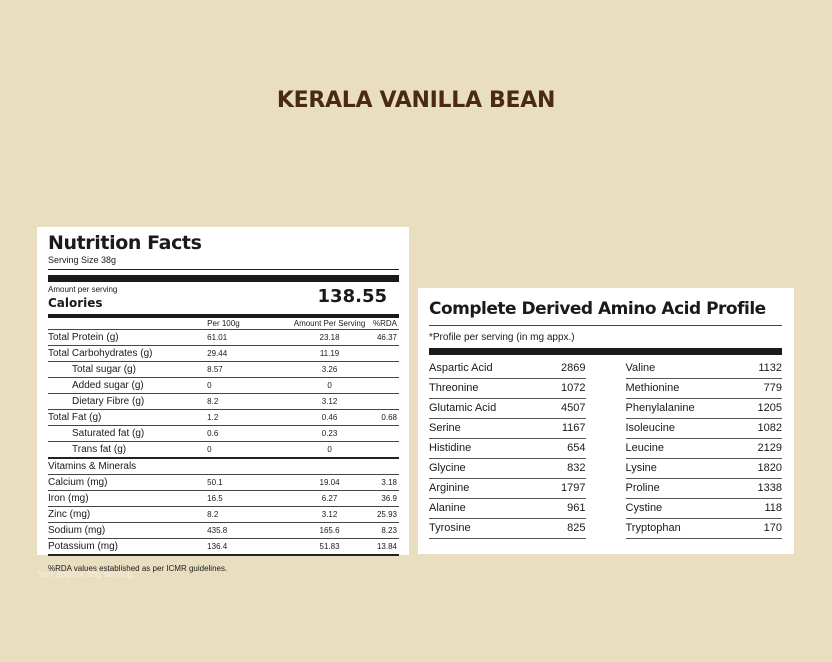 The image size is (832, 662). I want to click on amino-acid-row: Proline 1338, so click(703, 489).